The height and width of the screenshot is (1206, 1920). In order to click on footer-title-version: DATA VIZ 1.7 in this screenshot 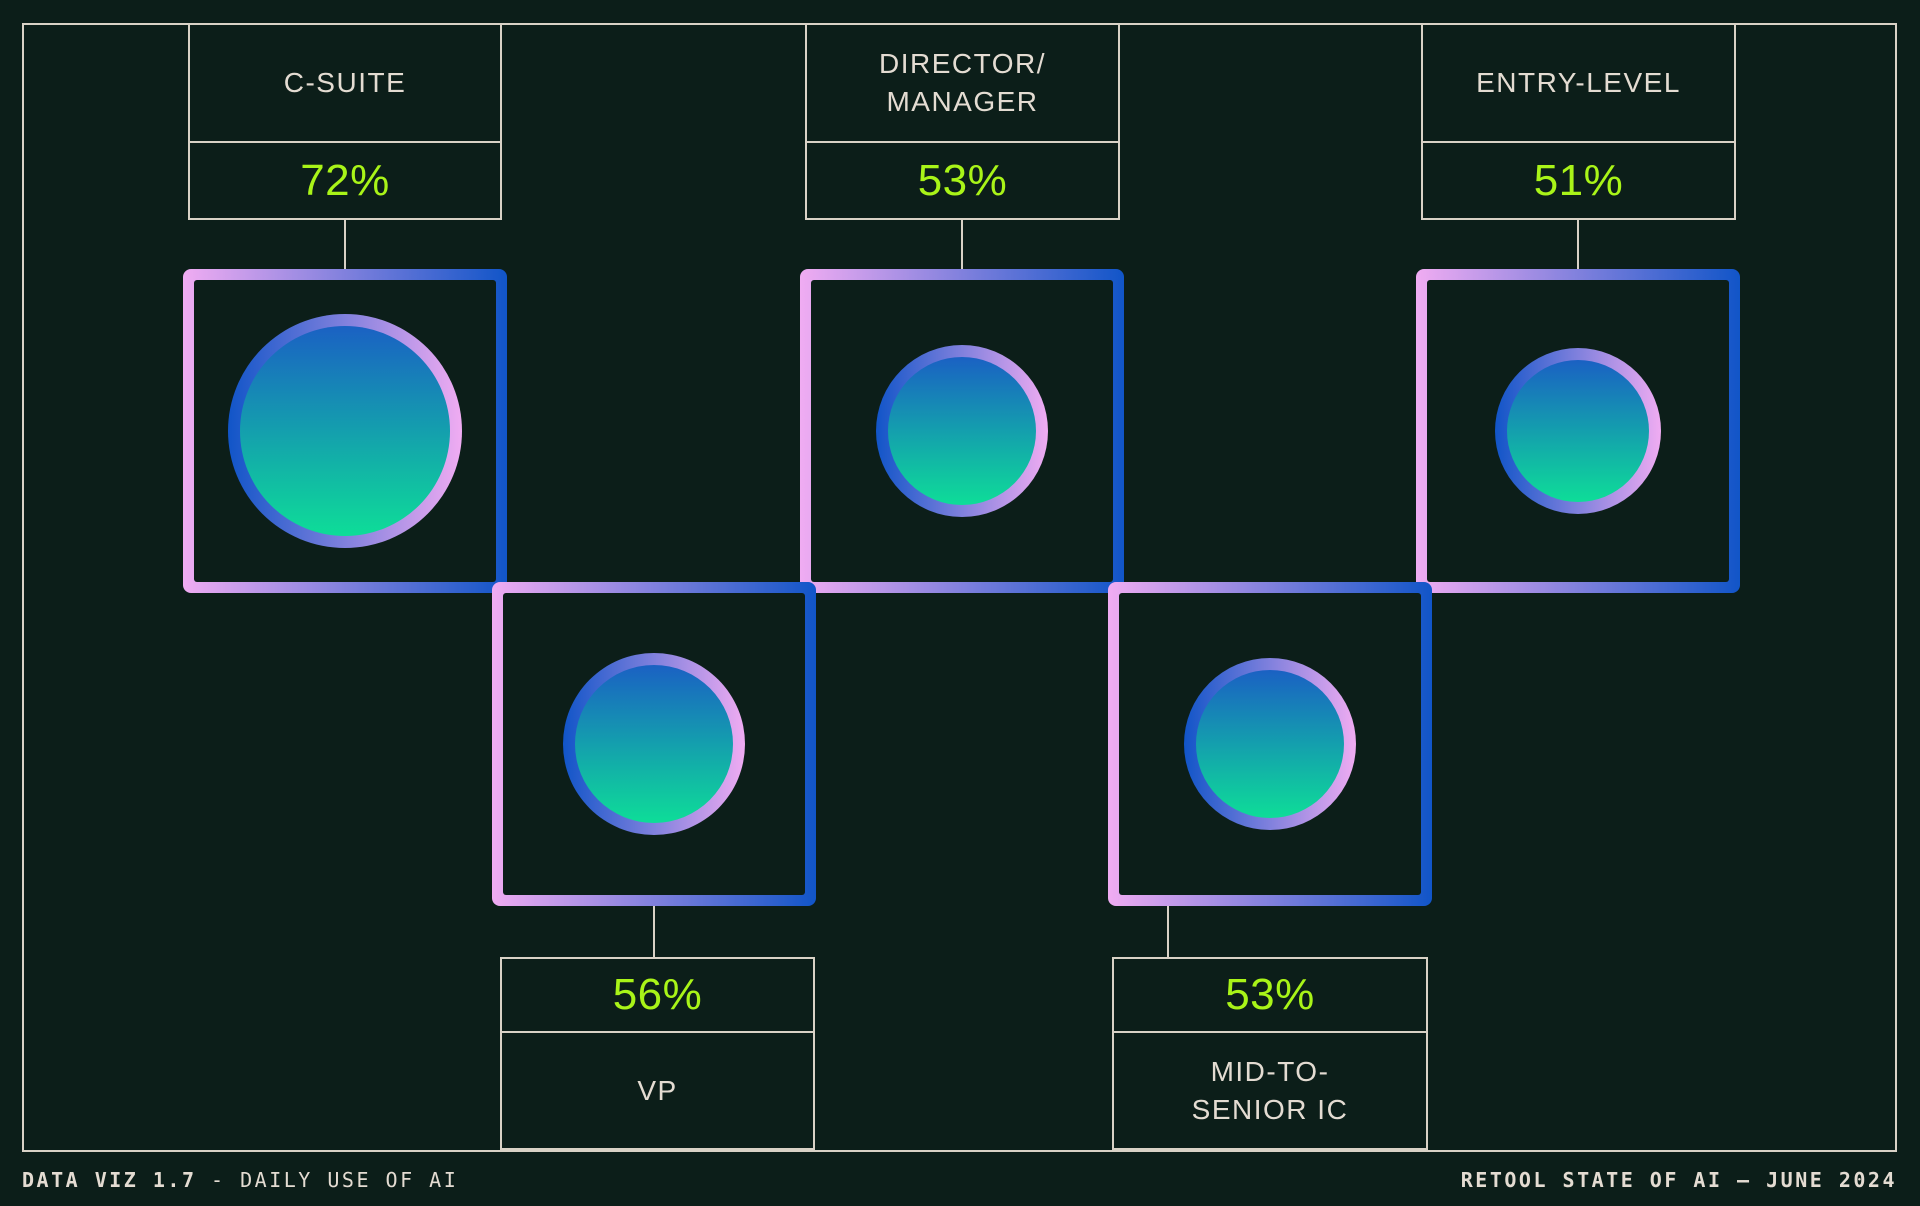, I will do `click(109, 1180)`.